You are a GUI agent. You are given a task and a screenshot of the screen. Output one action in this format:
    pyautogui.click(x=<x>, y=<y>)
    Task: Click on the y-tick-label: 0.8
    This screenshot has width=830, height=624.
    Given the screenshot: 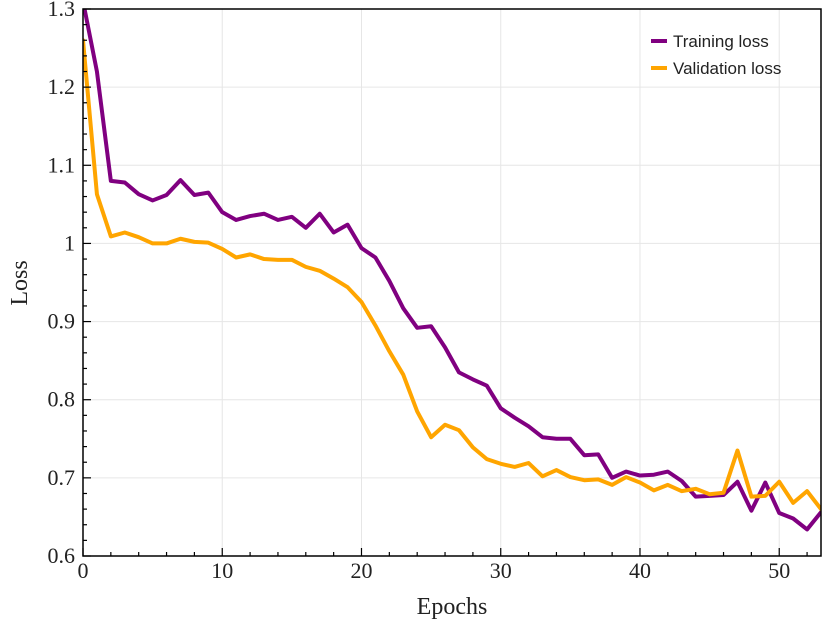 What is the action you would take?
    pyautogui.click(x=62, y=399)
    